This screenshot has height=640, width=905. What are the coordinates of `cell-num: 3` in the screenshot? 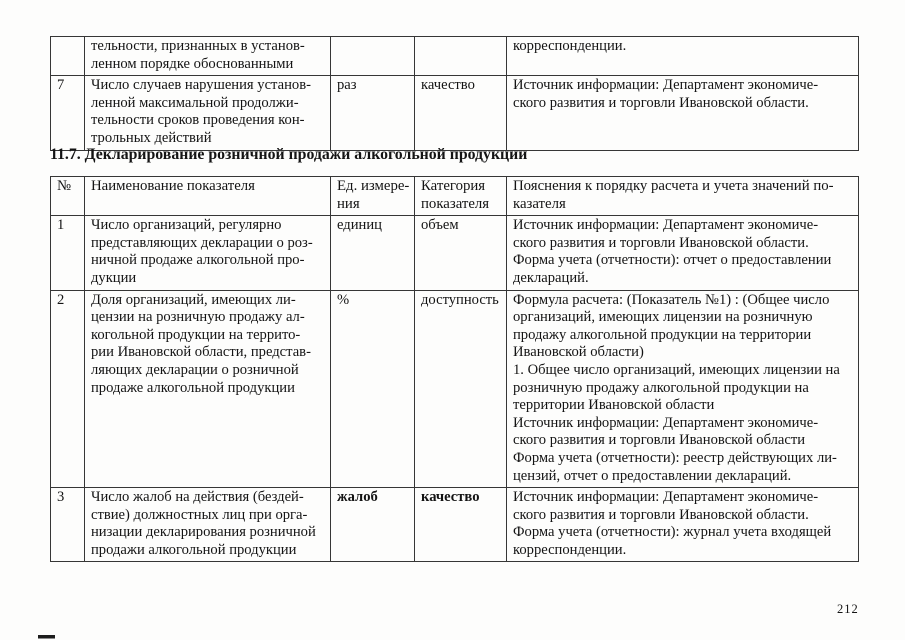 It's located at (67, 525).